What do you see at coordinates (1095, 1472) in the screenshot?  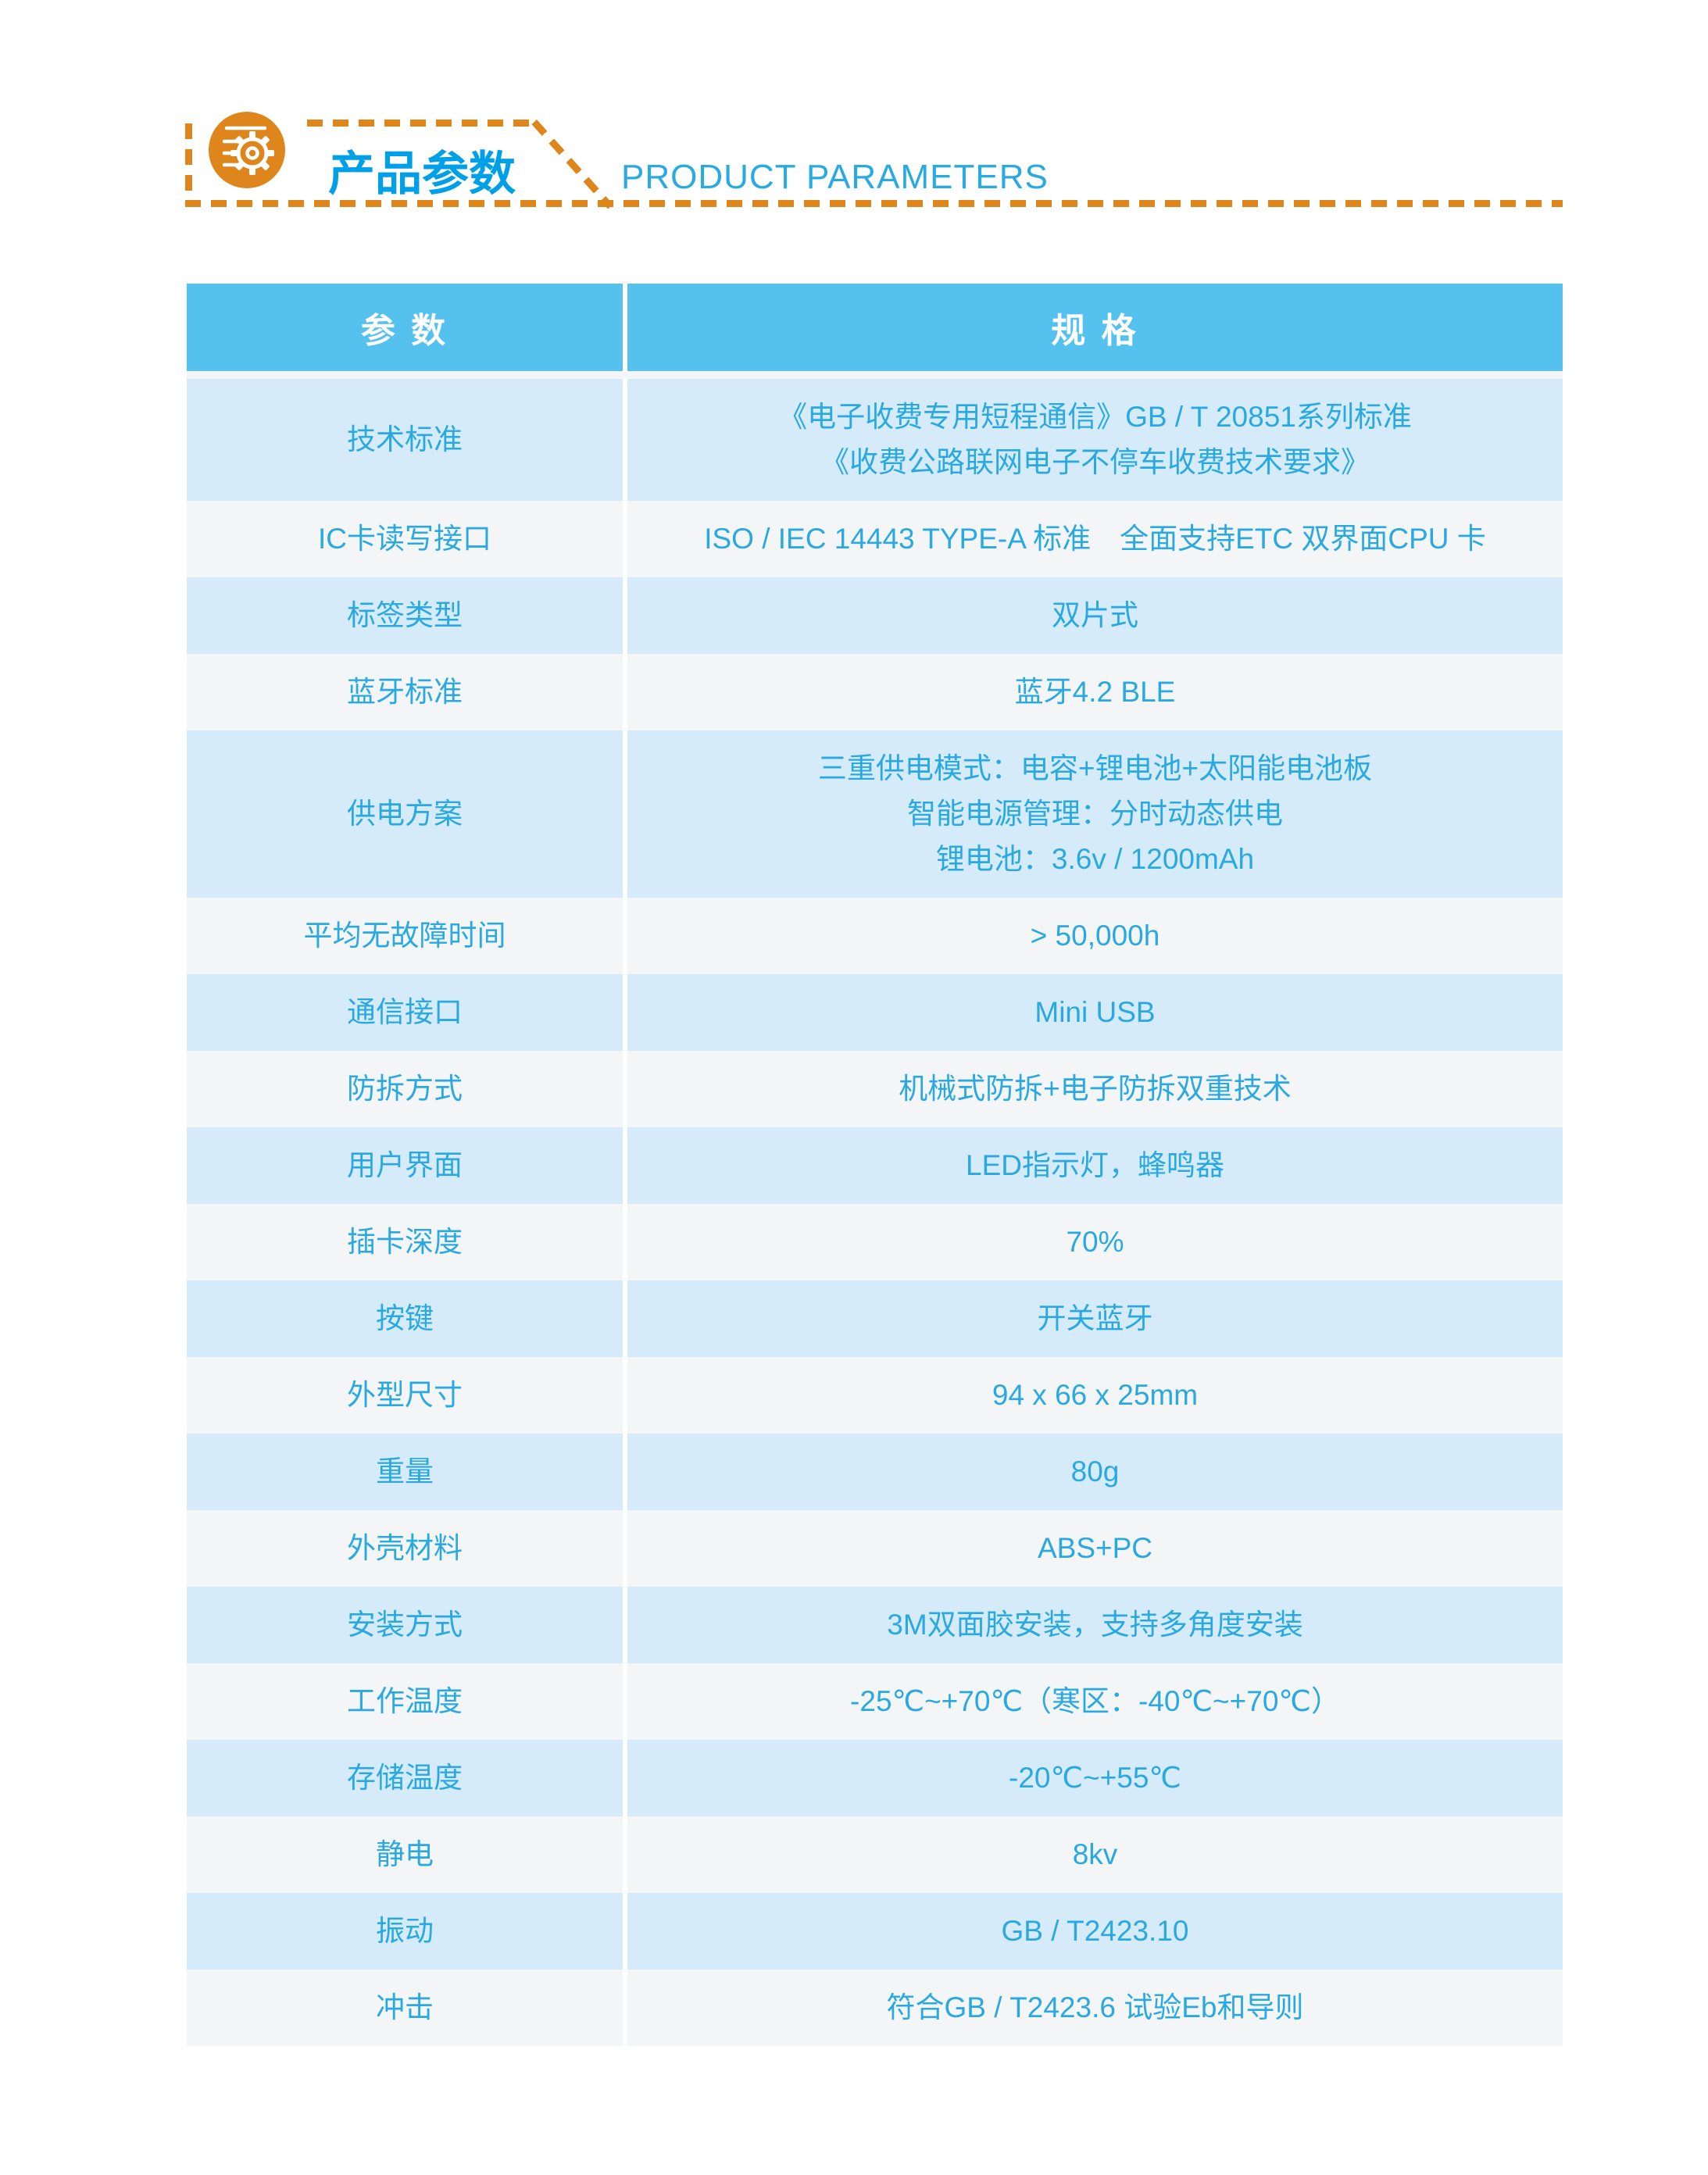 I see `spec-cell: 80g` at bounding box center [1095, 1472].